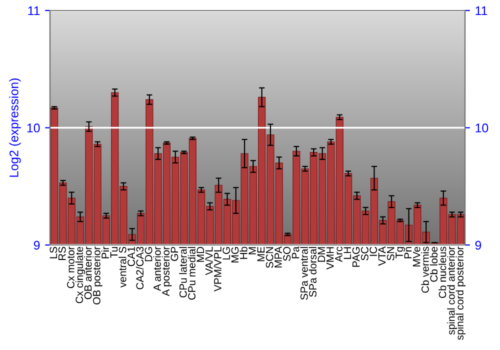  What do you see at coordinates (478, 245) in the screenshot?
I see `y2-tick-label: 9` at bounding box center [478, 245].